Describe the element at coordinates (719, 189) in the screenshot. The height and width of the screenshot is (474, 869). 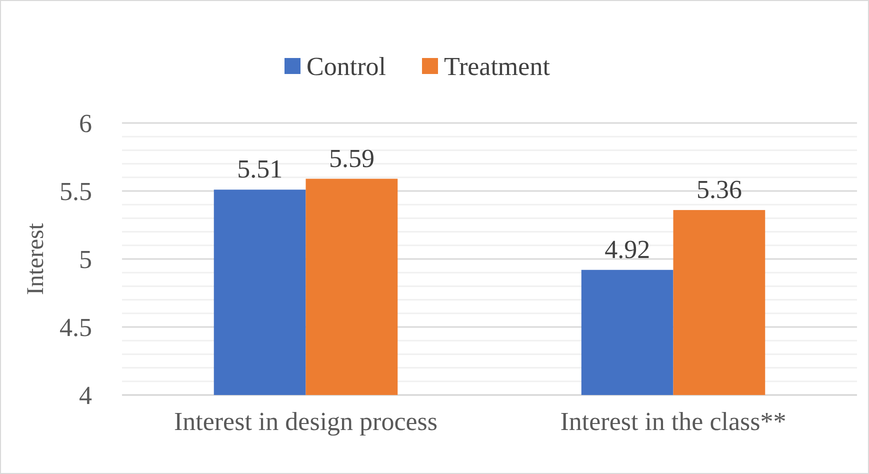
I see `data-label: 5.36` at that location.